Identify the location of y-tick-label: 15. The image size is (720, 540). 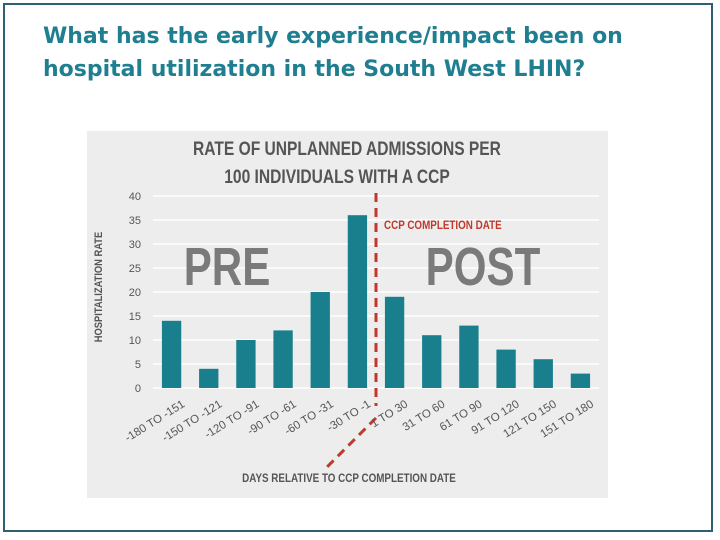
(135, 317).